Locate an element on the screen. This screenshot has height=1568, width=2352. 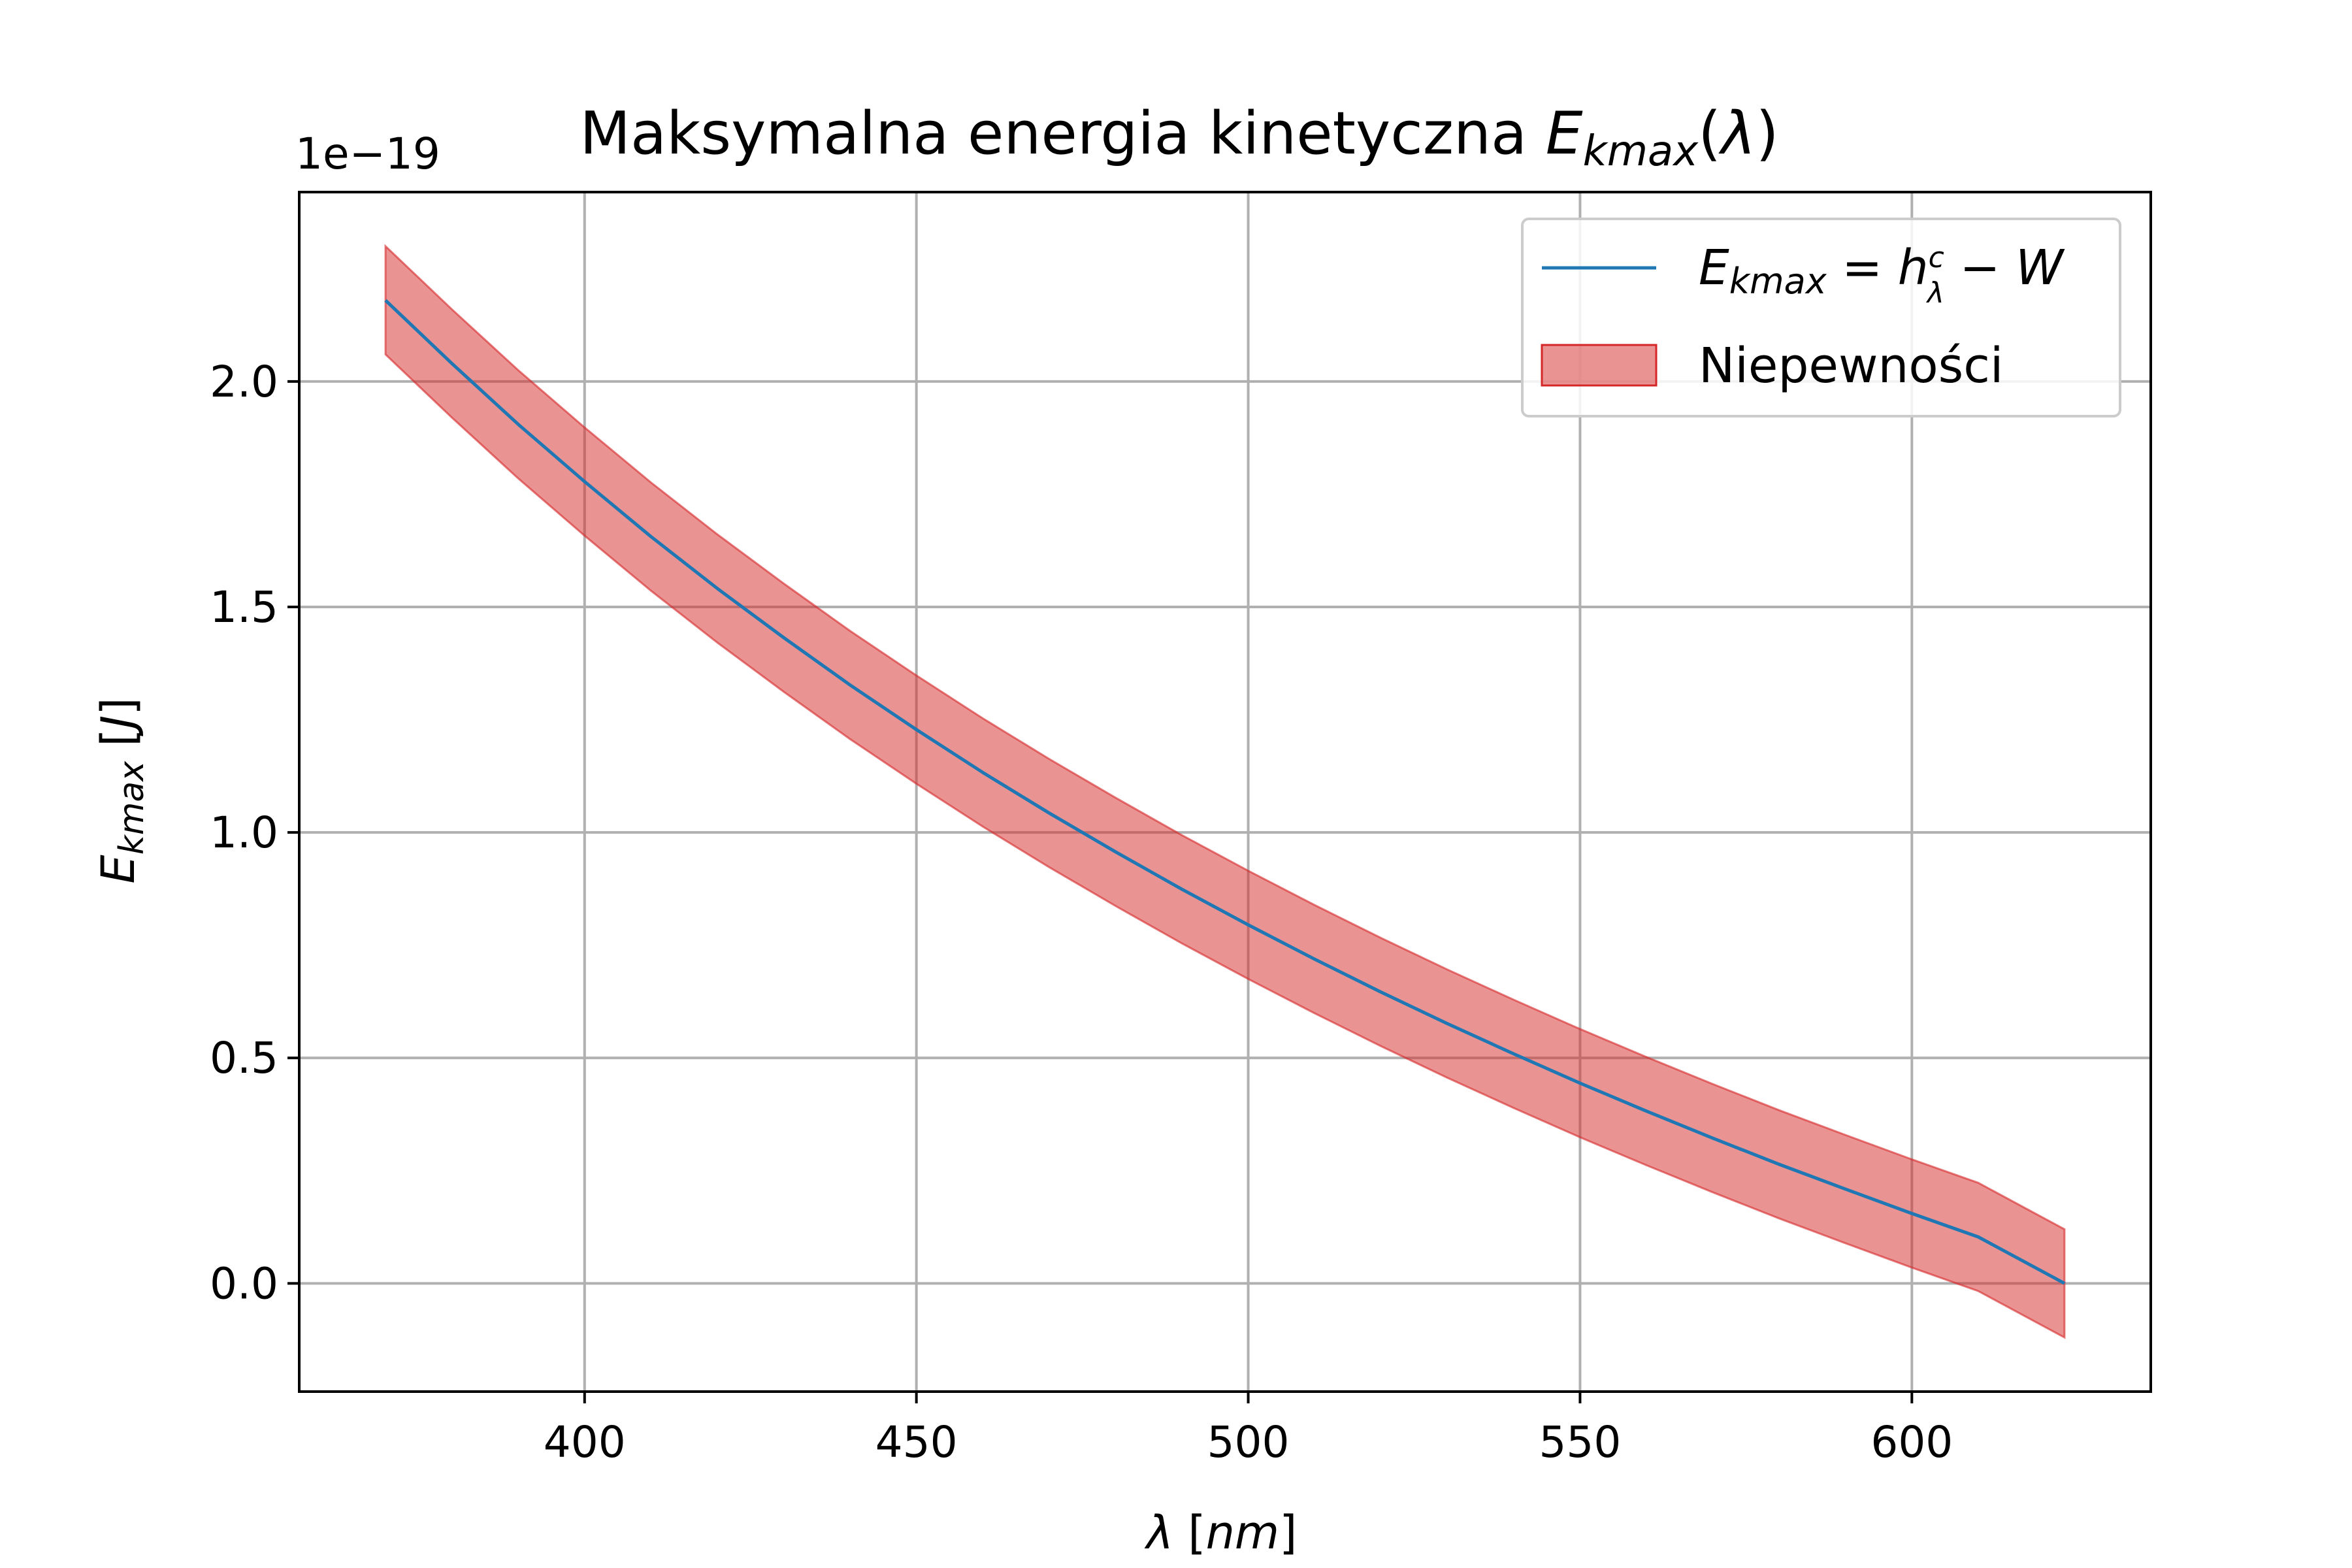
x-tick-label: 500 is located at coordinates (1248, 1442).